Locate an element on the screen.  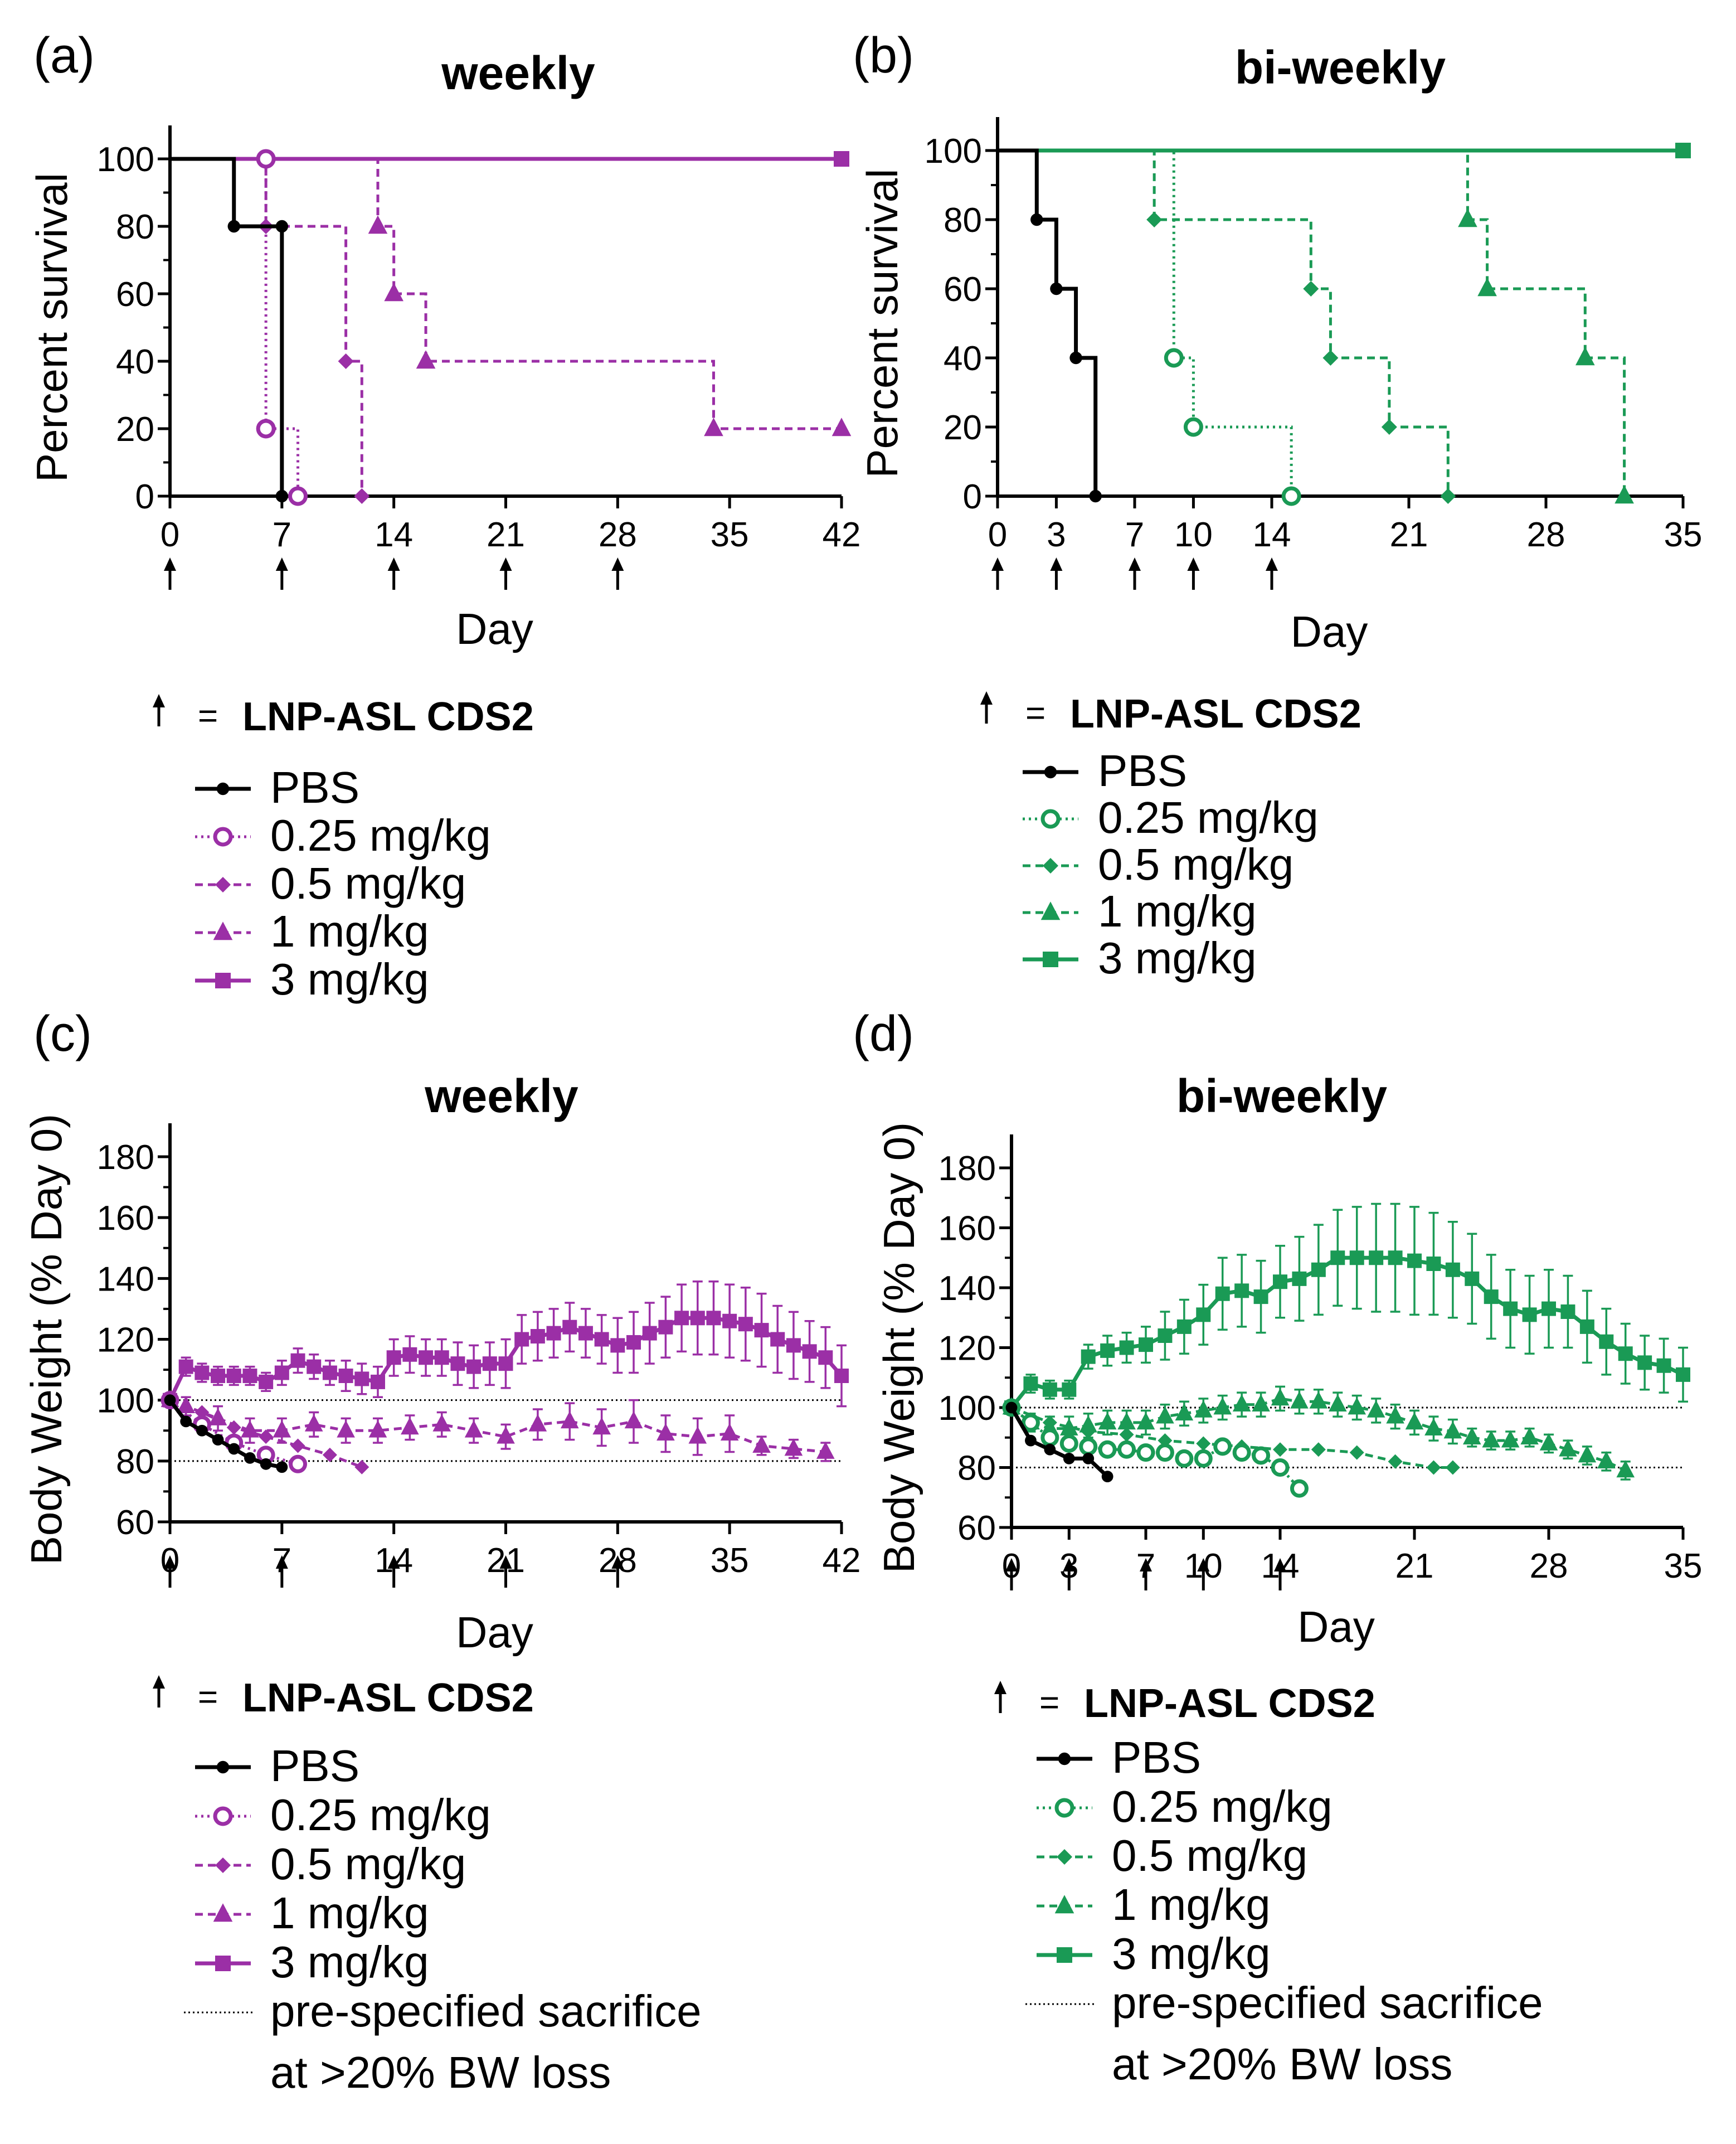
y-tick-label: 180 is located at coordinates (967, 1168).